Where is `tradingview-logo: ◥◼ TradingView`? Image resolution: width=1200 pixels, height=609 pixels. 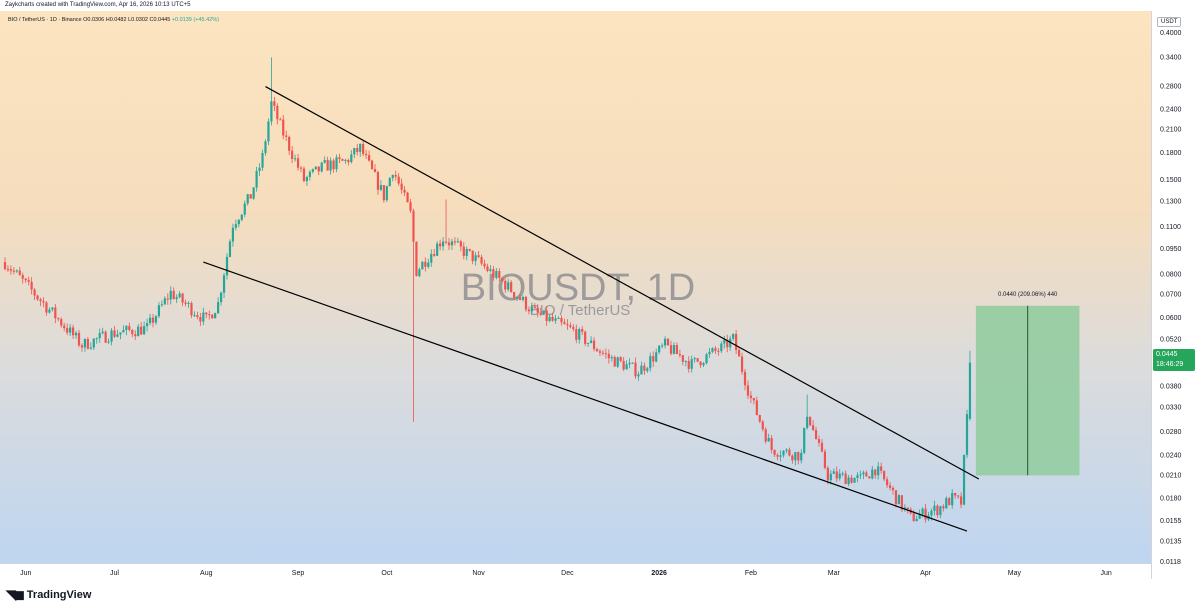
tradingview-logo: ◥◼ TradingView is located at coordinates (48, 595).